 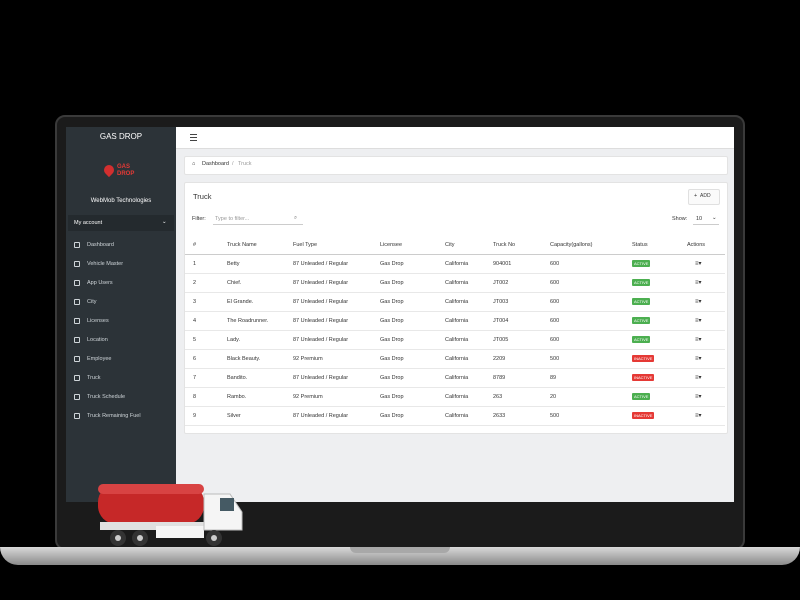 What do you see at coordinates (258, 219) in the screenshot?
I see `filter-input` at bounding box center [258, 219].